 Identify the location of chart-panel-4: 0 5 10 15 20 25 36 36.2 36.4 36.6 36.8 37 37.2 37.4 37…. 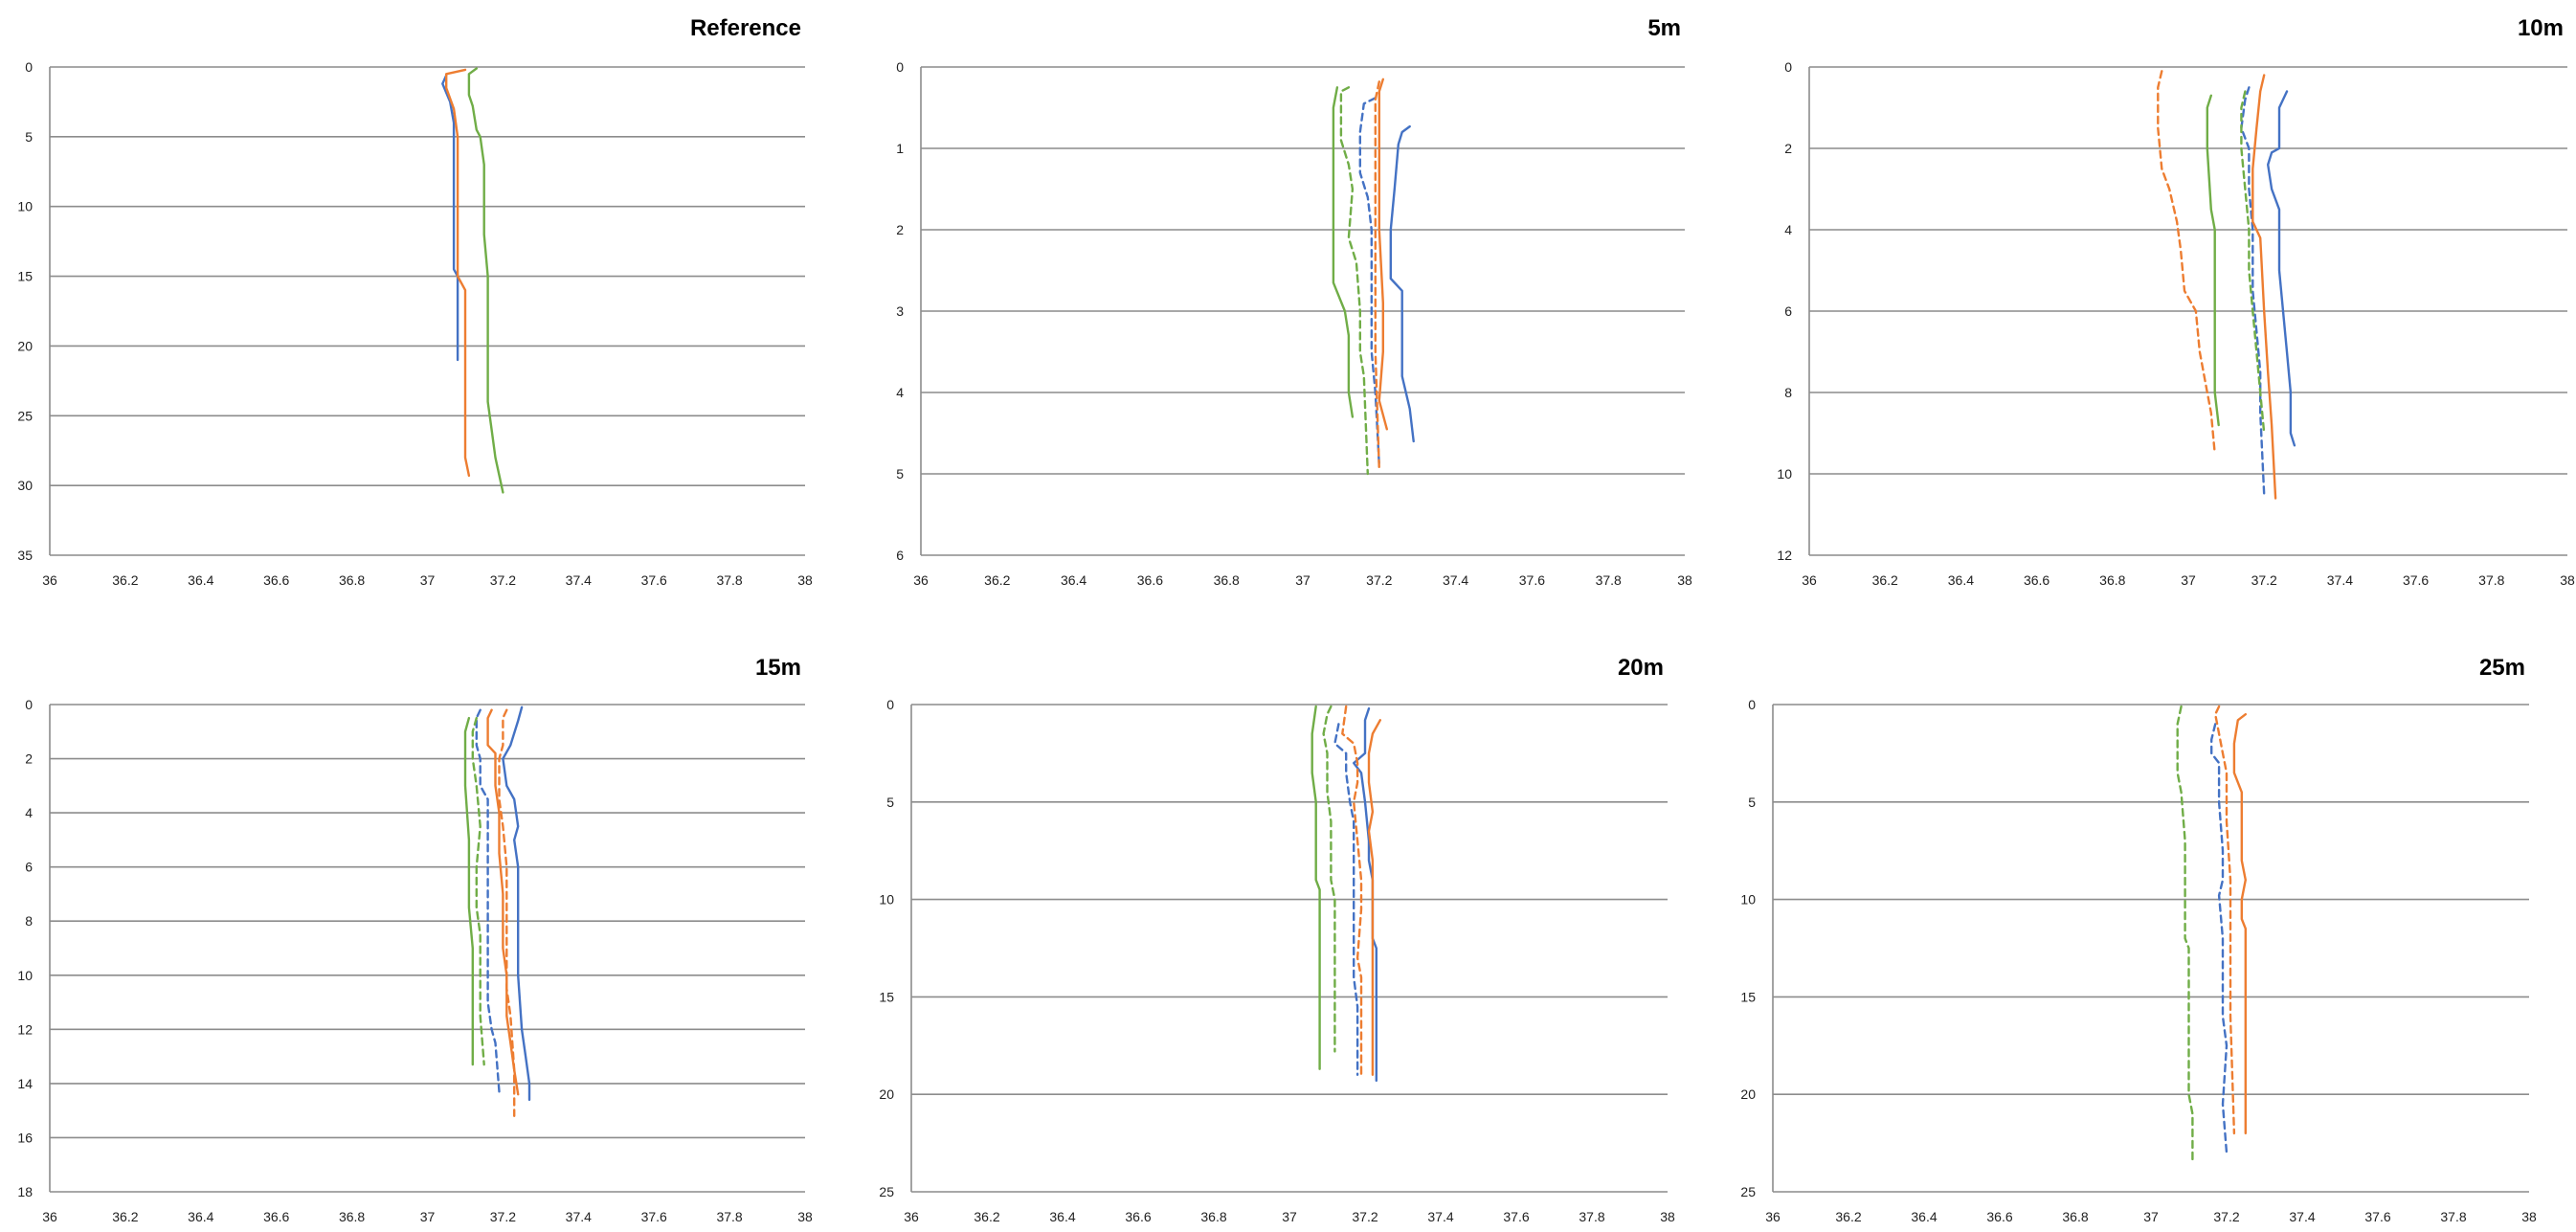
(1277, 940).